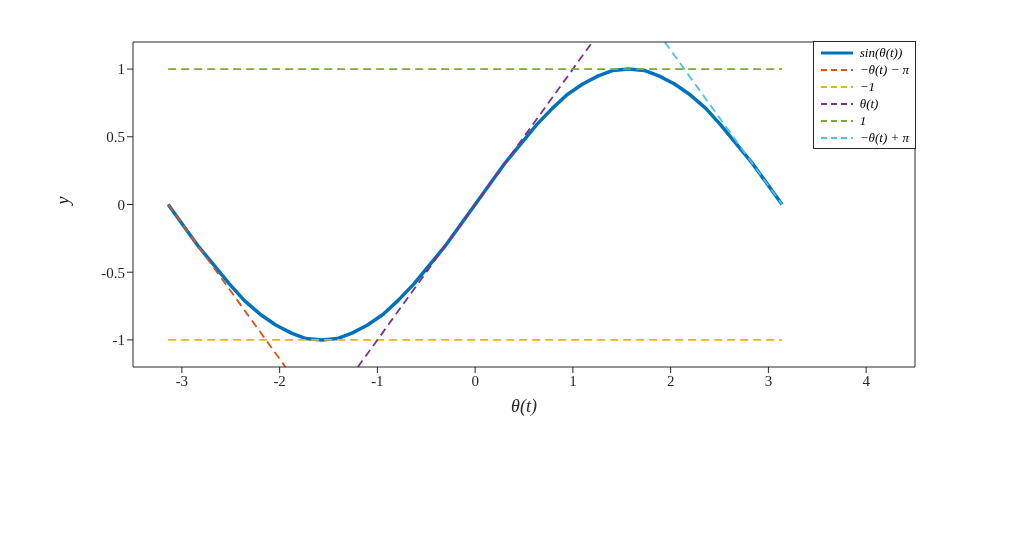 This screenshot has width=1013, height=535. What do you see at coordinates (279, 380) in the screenshot?
I see `x-tick-label: -2` at bounding box center [279, 380].